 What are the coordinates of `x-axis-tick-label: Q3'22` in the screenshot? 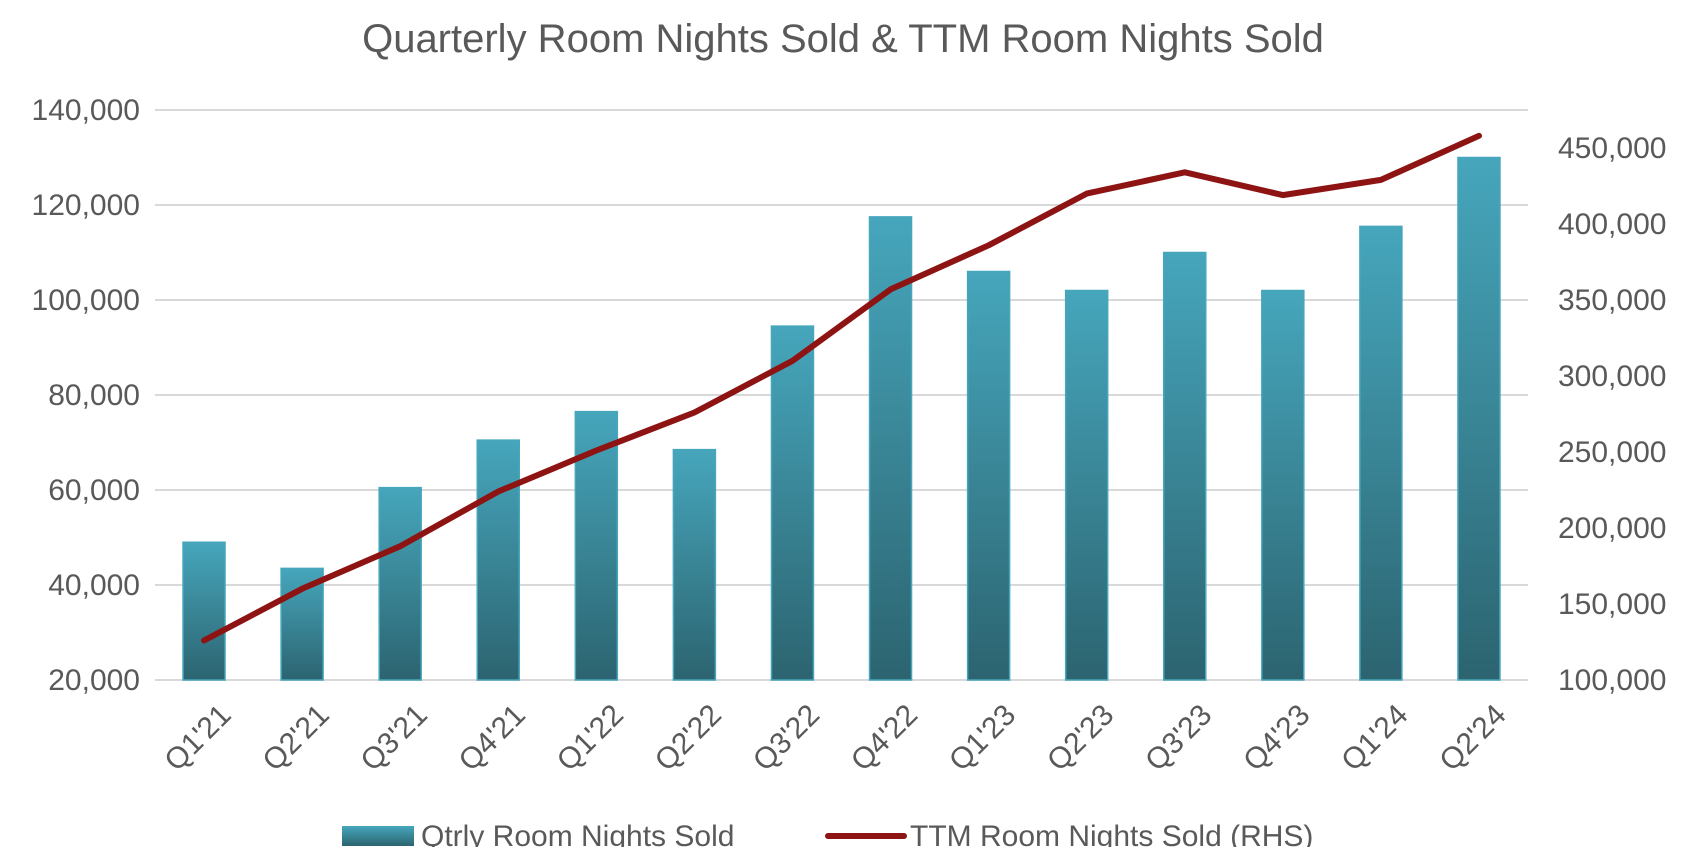 It's located at (786, 737).